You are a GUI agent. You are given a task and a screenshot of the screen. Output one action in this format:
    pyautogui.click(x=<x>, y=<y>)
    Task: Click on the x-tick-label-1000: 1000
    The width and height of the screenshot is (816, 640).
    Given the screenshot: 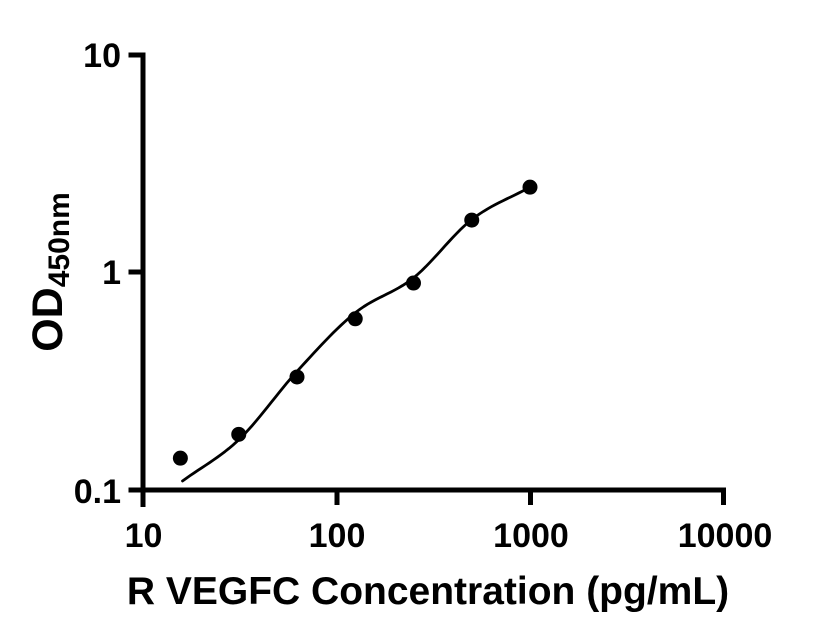 What is the action you would take?
    pyautogui.click(x=531, y=536)
    